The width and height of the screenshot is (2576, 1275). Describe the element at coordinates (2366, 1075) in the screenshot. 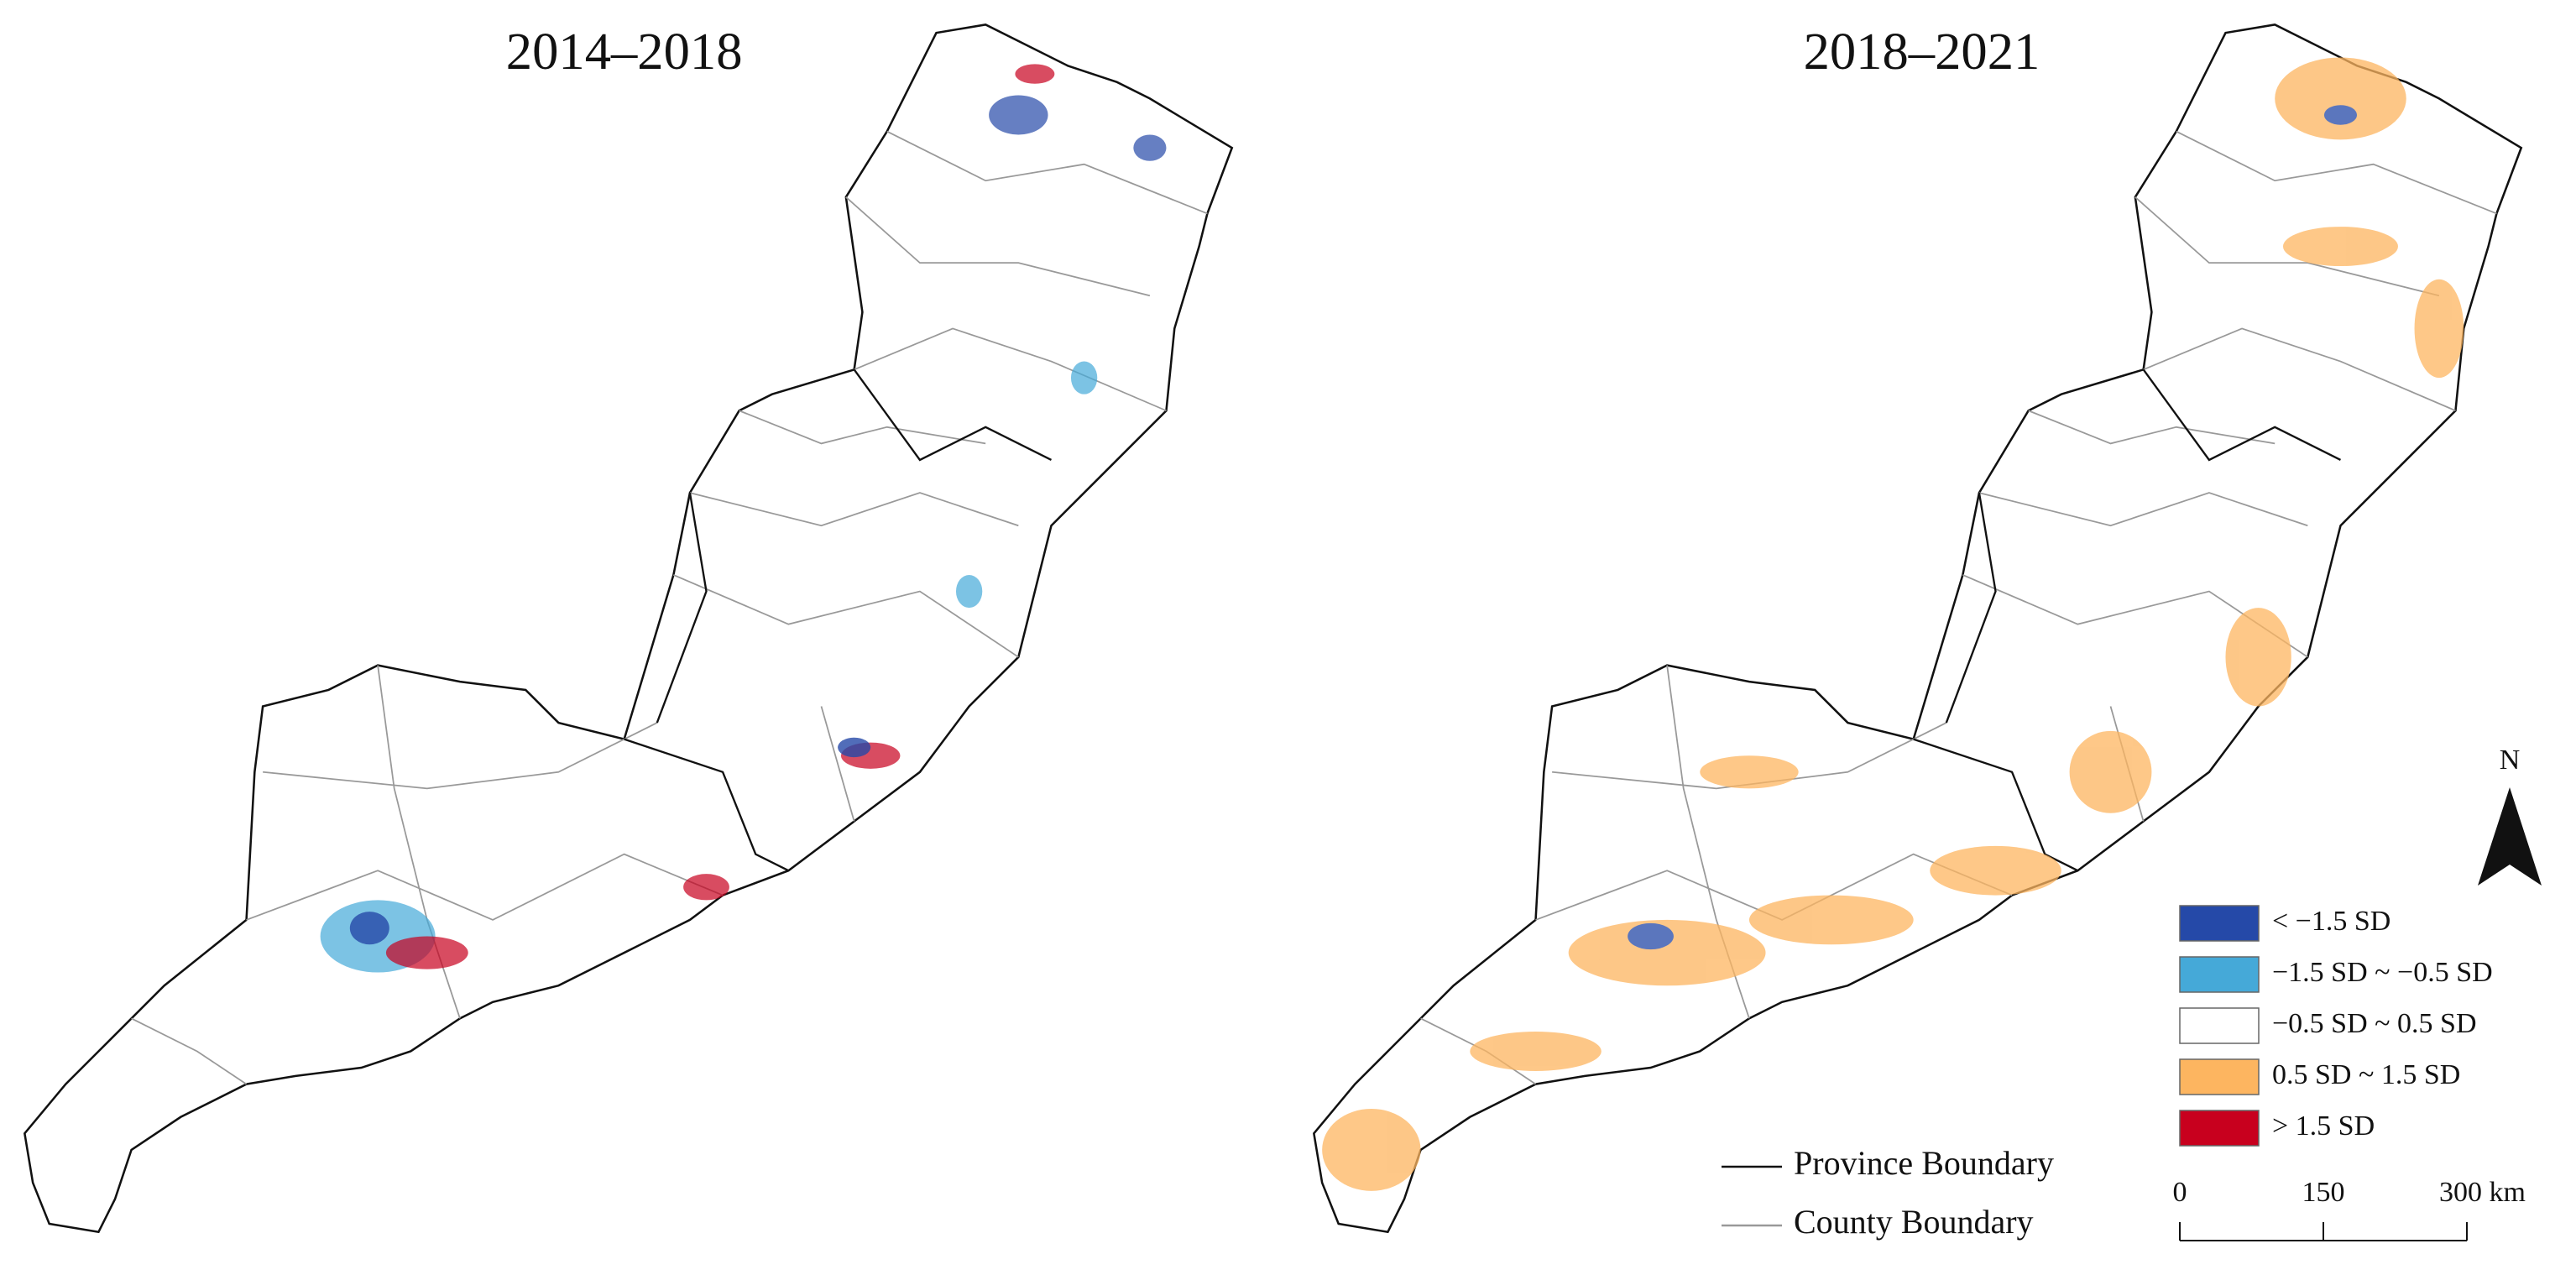

I see `legend-label: 0.5 SD ~ 1.5 SD` at that location.